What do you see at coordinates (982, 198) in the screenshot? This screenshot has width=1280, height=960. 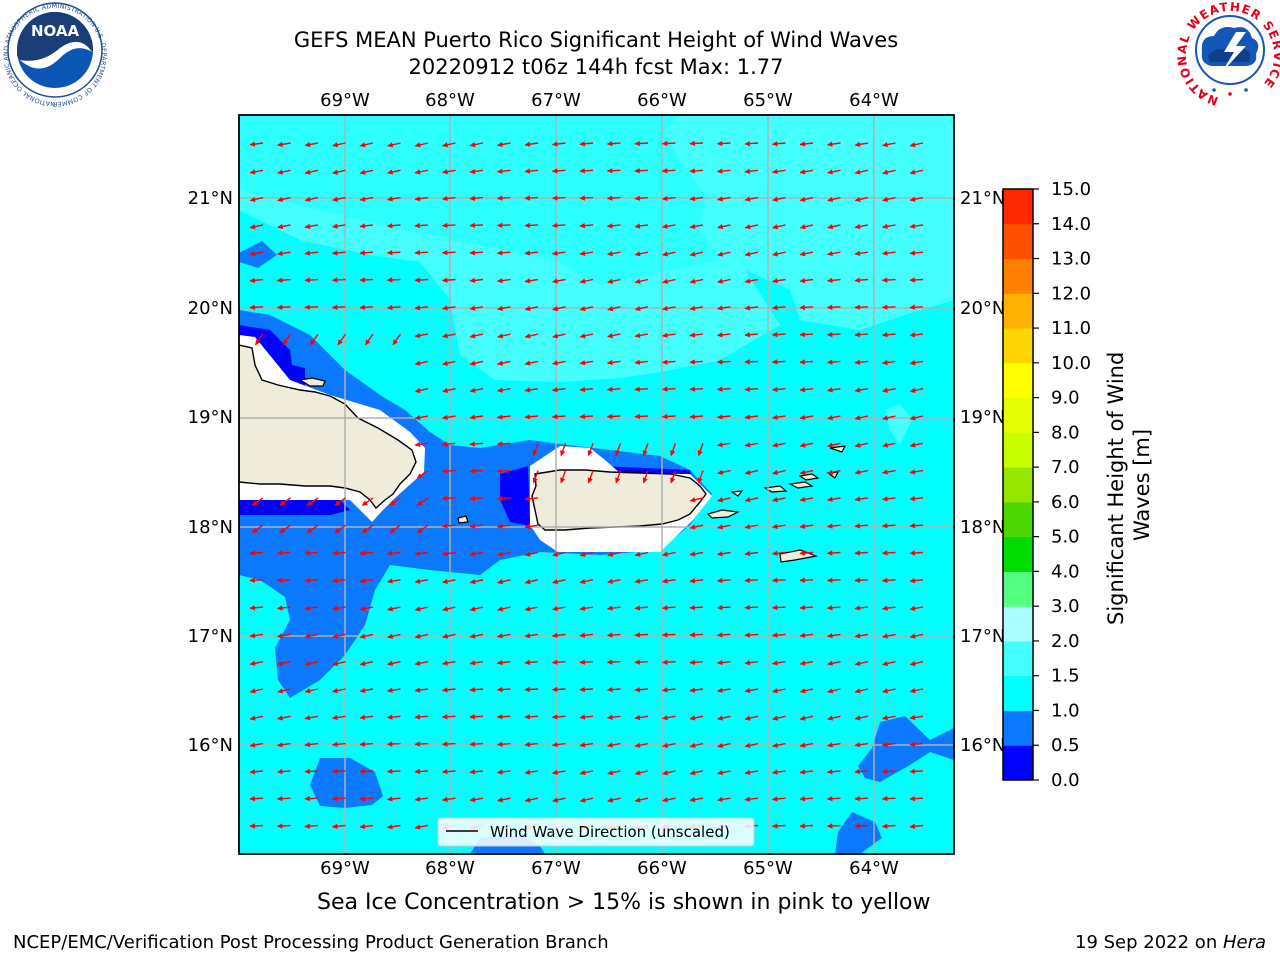 I see `lat-label-right: 21°N` at bounding box center [982, 198].